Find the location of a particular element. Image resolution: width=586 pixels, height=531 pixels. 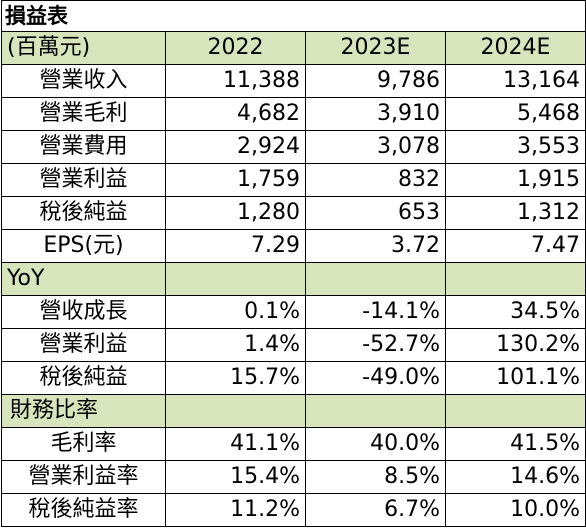

unit-label-cell: (百萬元) is located at coordinates (83, 48).